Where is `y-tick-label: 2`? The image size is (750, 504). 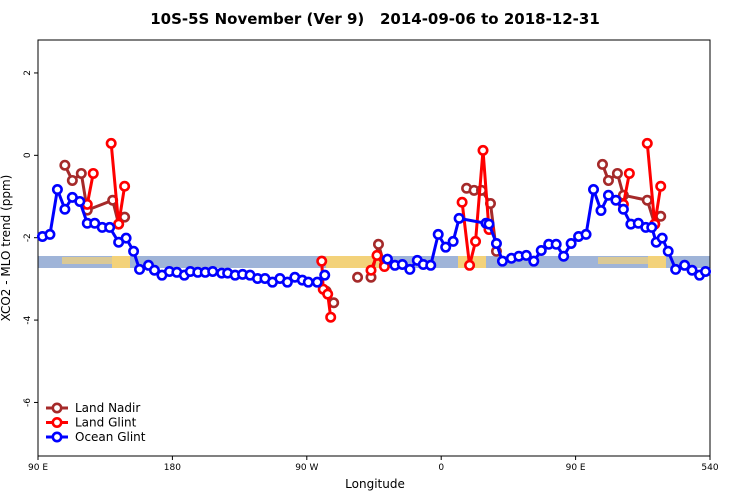 y-tick-label: 2 is located at coordinates (28, 73).